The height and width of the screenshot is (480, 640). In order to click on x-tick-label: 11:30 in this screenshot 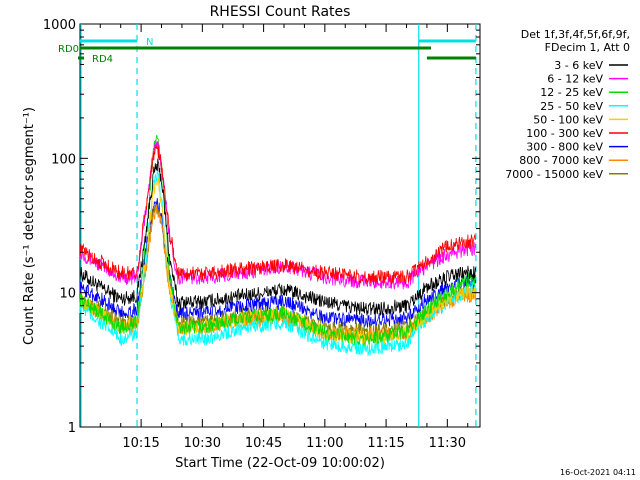, I will do `click(447, 443)`.